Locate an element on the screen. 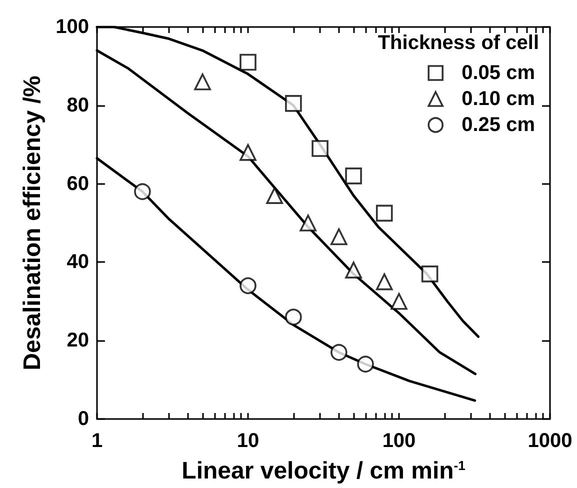  legend-label: 0.25 cm is located at coordinates (498, 125).